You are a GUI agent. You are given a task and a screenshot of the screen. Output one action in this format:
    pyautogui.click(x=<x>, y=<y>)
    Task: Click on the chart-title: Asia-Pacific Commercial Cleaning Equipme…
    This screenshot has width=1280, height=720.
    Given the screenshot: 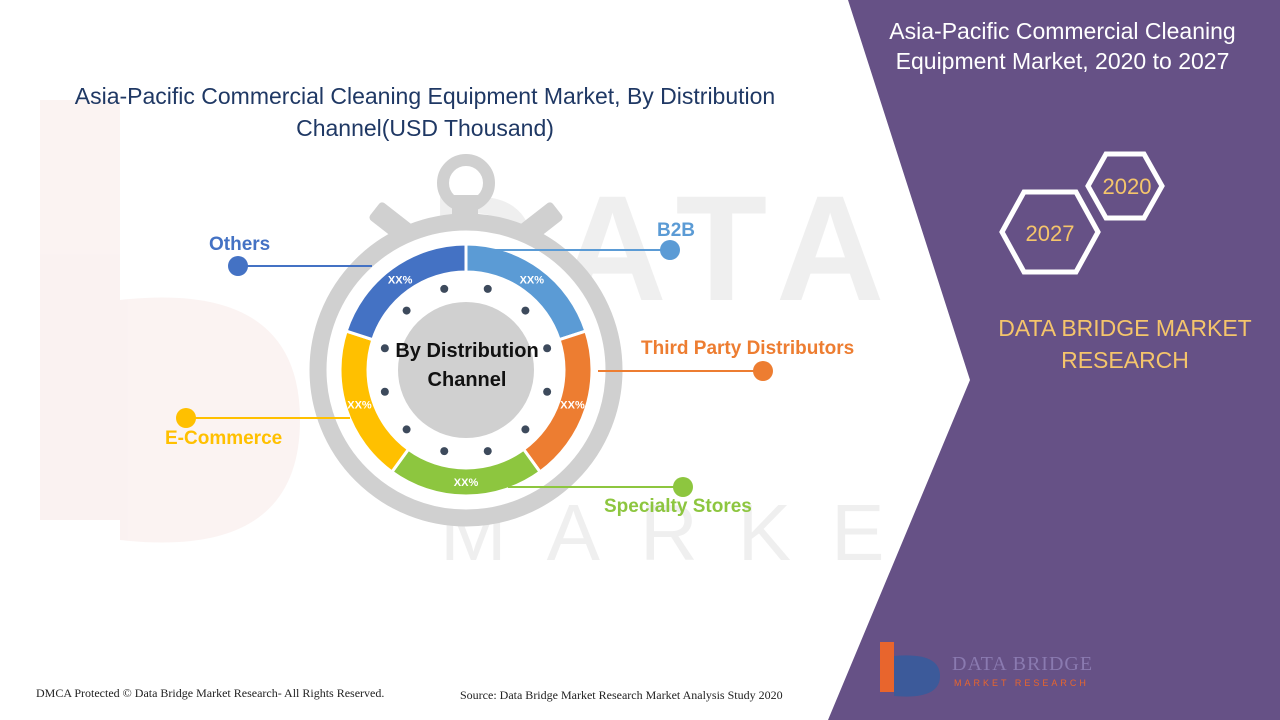 What is the action you would take?
    pyautogui.click(x=425, y=112)
    